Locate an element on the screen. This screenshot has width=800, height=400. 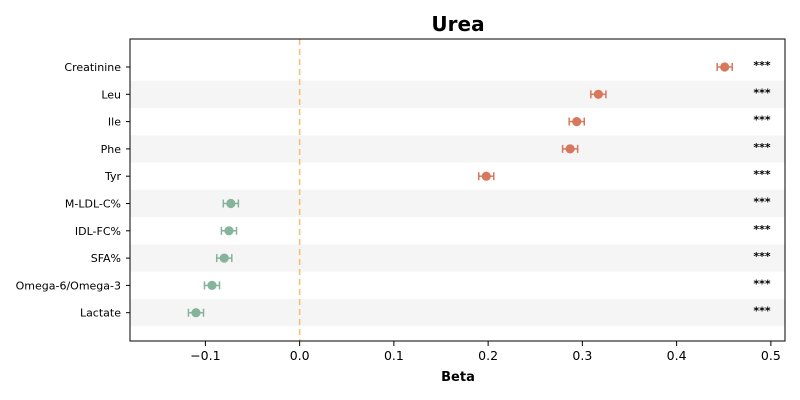
x-tick-label: 0.4 is located at coordinates (677, 355).